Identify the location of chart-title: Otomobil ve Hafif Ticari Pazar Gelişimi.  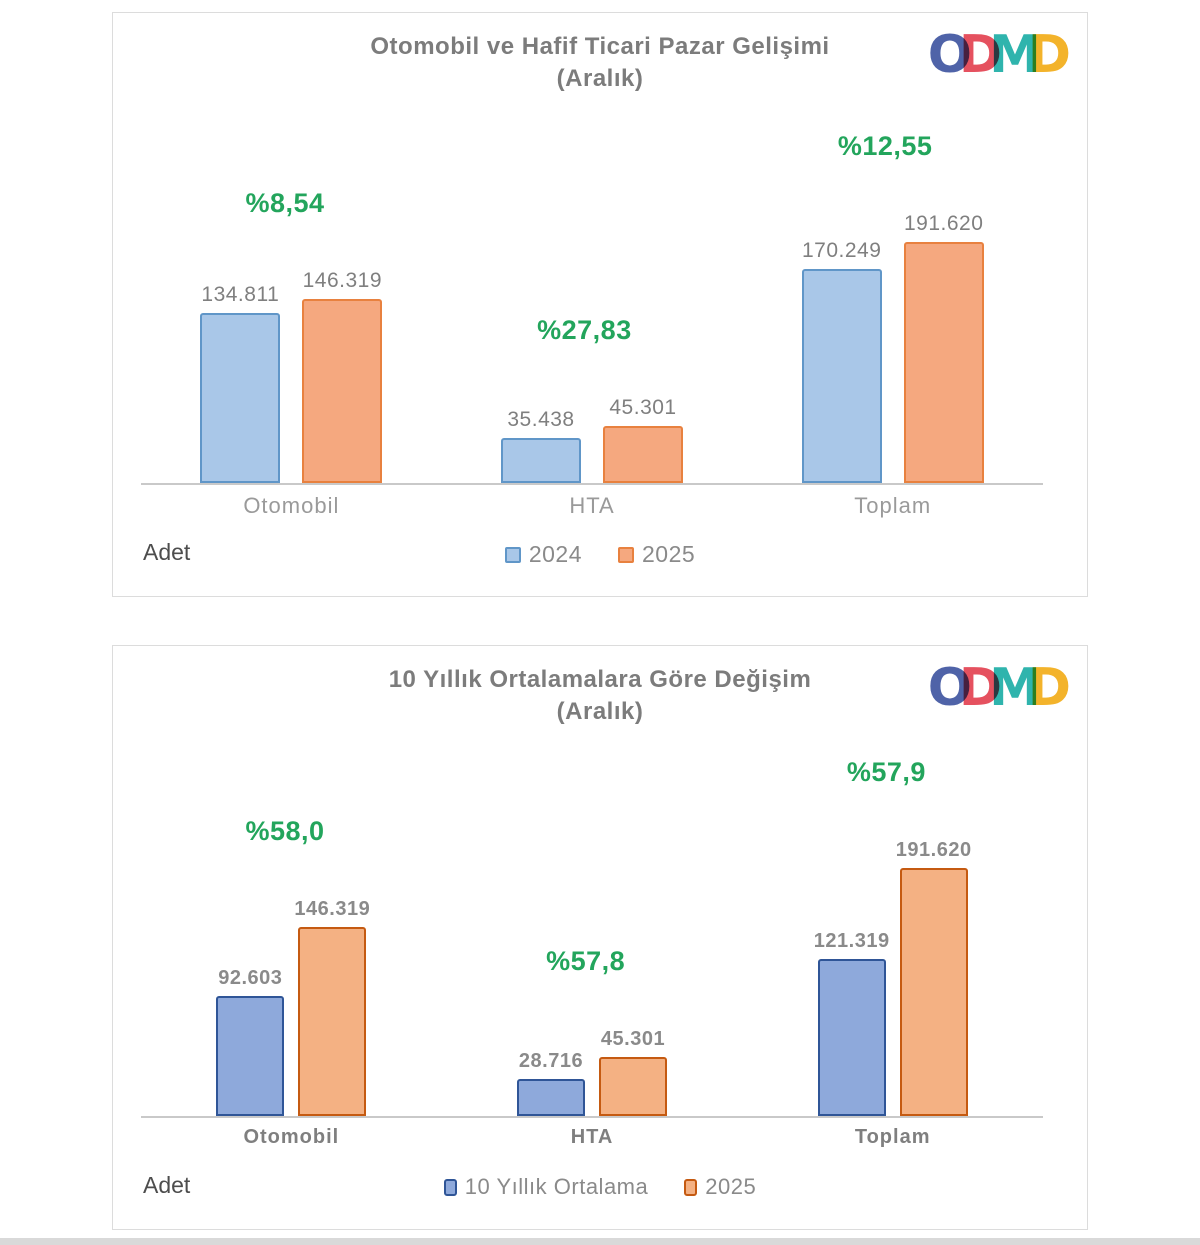
(600, 46).